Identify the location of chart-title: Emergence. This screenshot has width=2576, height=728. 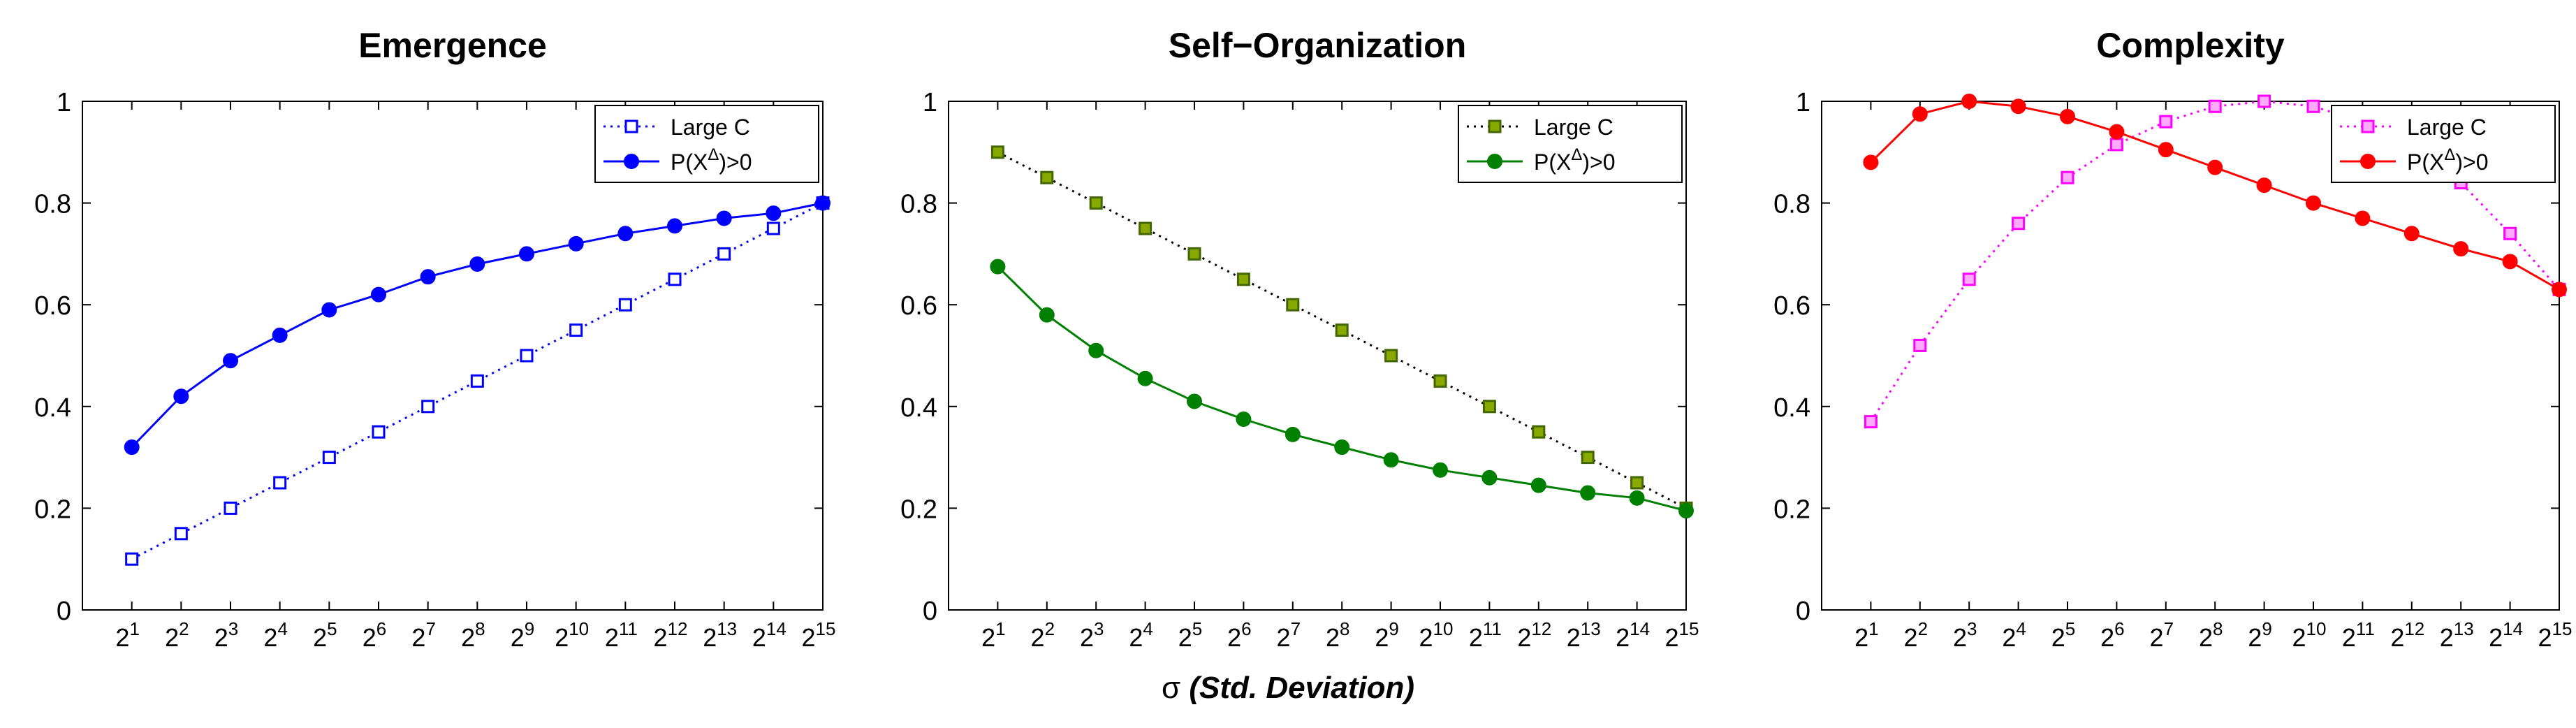
(452, 45).